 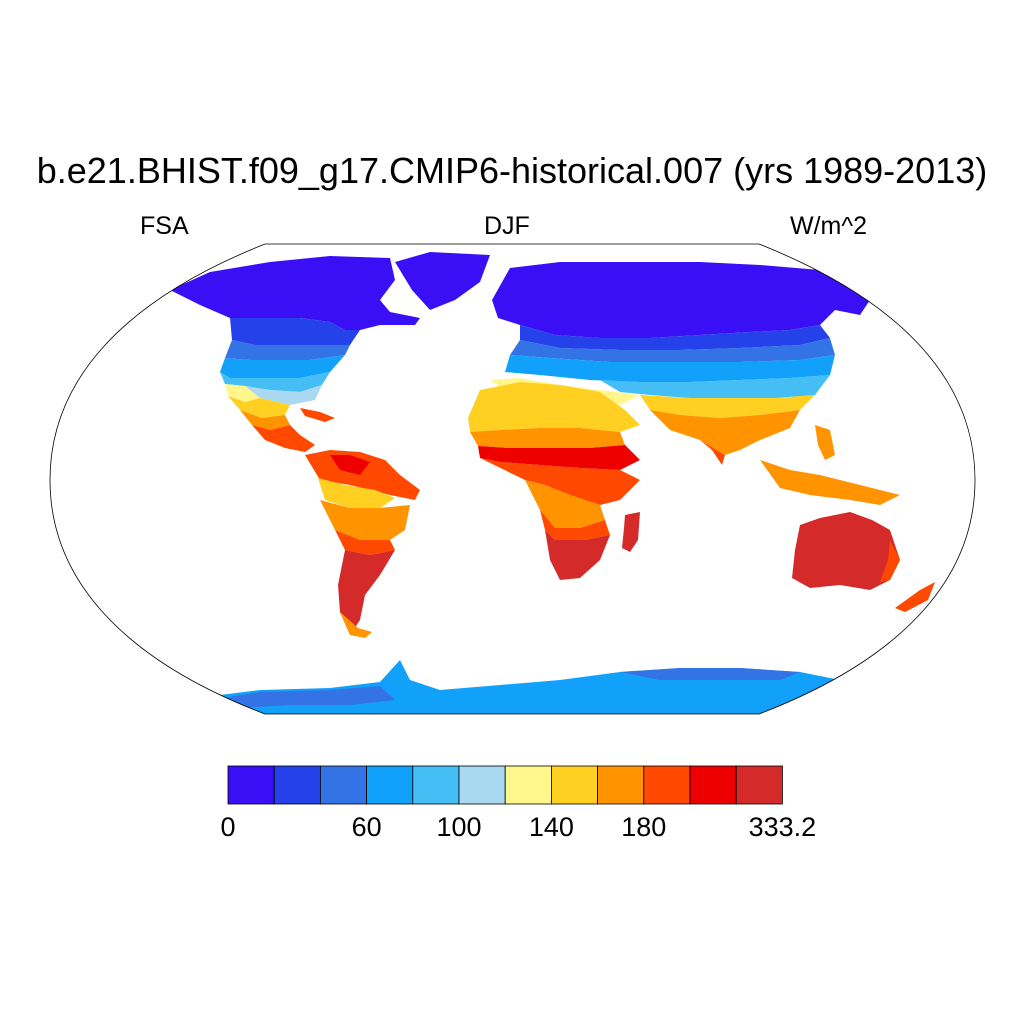 What do you see at coordinates (551, 827) in the screenshot?
I see `colorbar-tick-label: 140` at bounding box center [551, 827].